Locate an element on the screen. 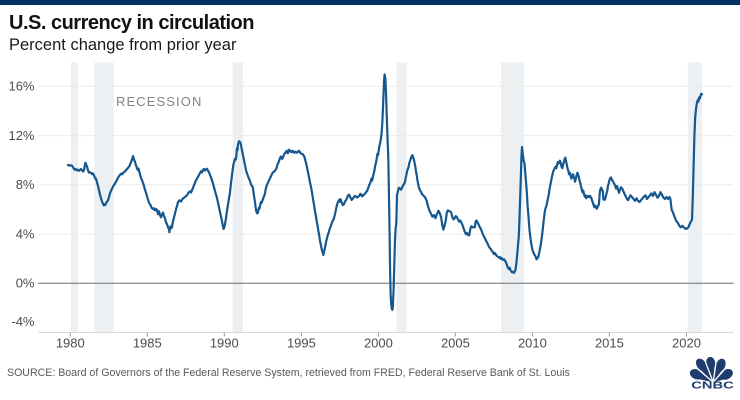 This screenshot has width=740, height=400. svg-text: 1985 is located at coordinates (147, 343).